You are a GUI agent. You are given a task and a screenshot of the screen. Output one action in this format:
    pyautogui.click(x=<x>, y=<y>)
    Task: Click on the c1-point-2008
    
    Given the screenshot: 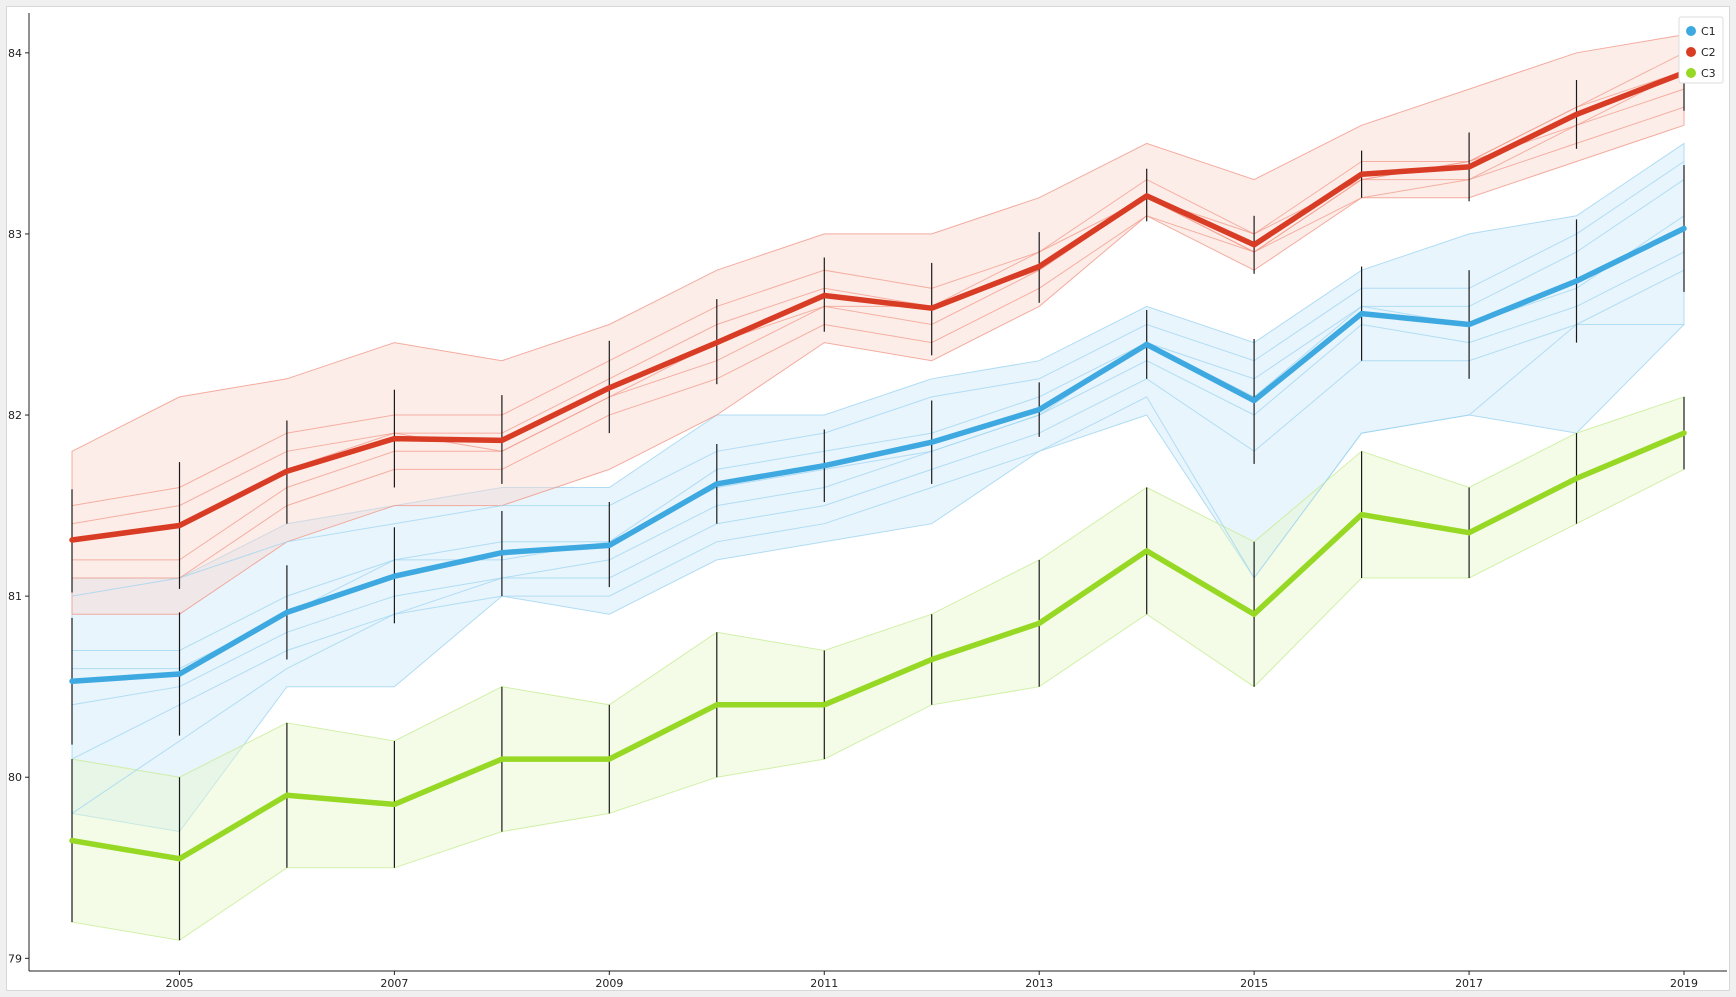 What is the action you would take?
    pyautogui.click(x=502, y=553)
    